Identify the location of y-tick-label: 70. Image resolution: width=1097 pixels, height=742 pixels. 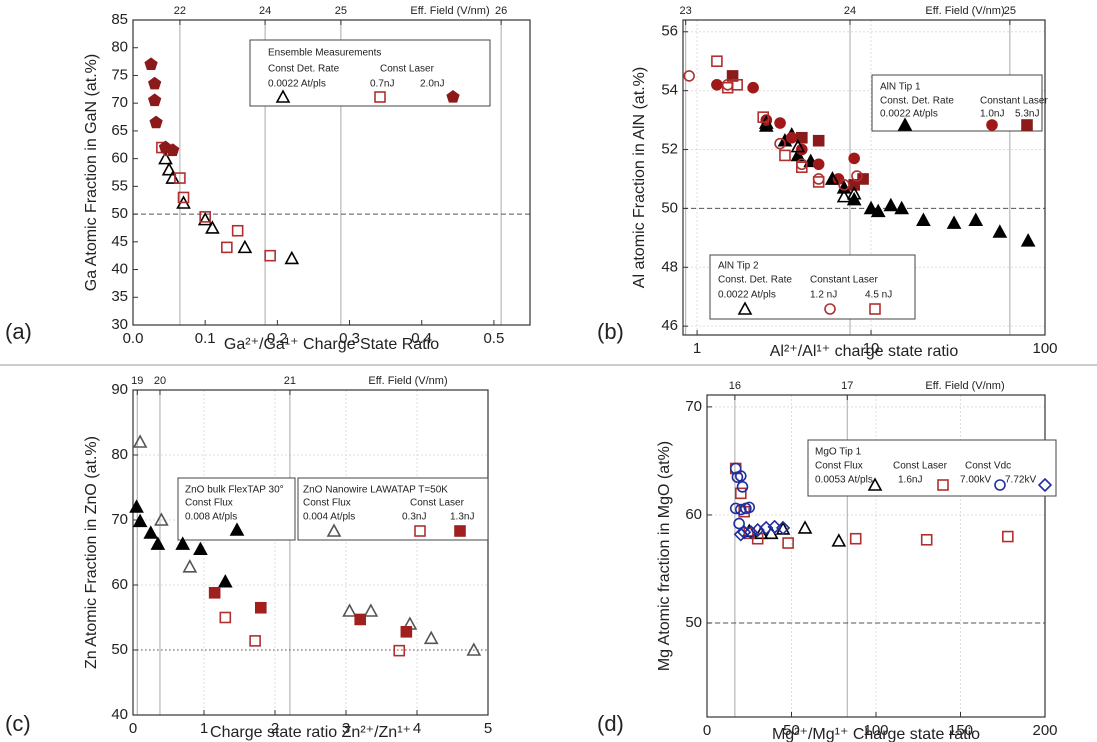
(119, 102).